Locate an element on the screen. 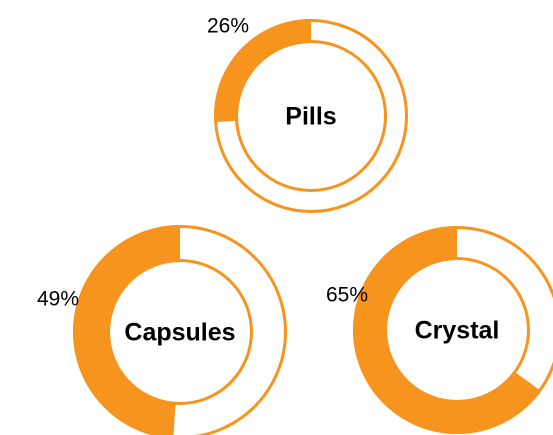  donut-title: Pills is located at coordinates (310, 117).